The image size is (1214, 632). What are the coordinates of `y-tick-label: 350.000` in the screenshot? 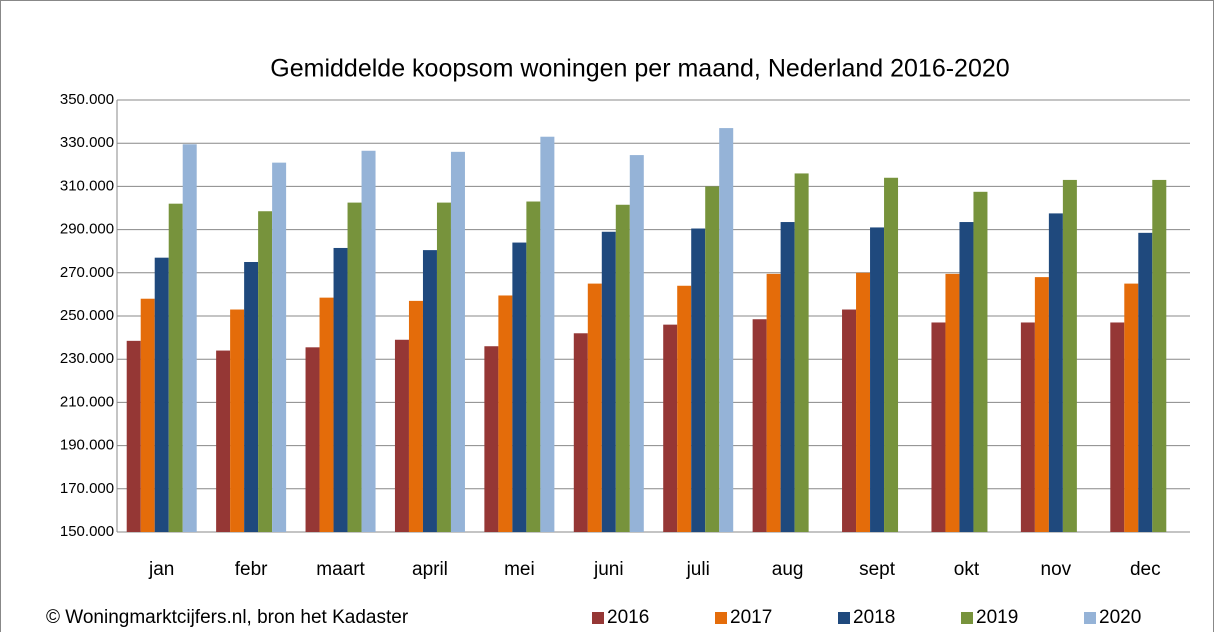 It's located at (87, 99).